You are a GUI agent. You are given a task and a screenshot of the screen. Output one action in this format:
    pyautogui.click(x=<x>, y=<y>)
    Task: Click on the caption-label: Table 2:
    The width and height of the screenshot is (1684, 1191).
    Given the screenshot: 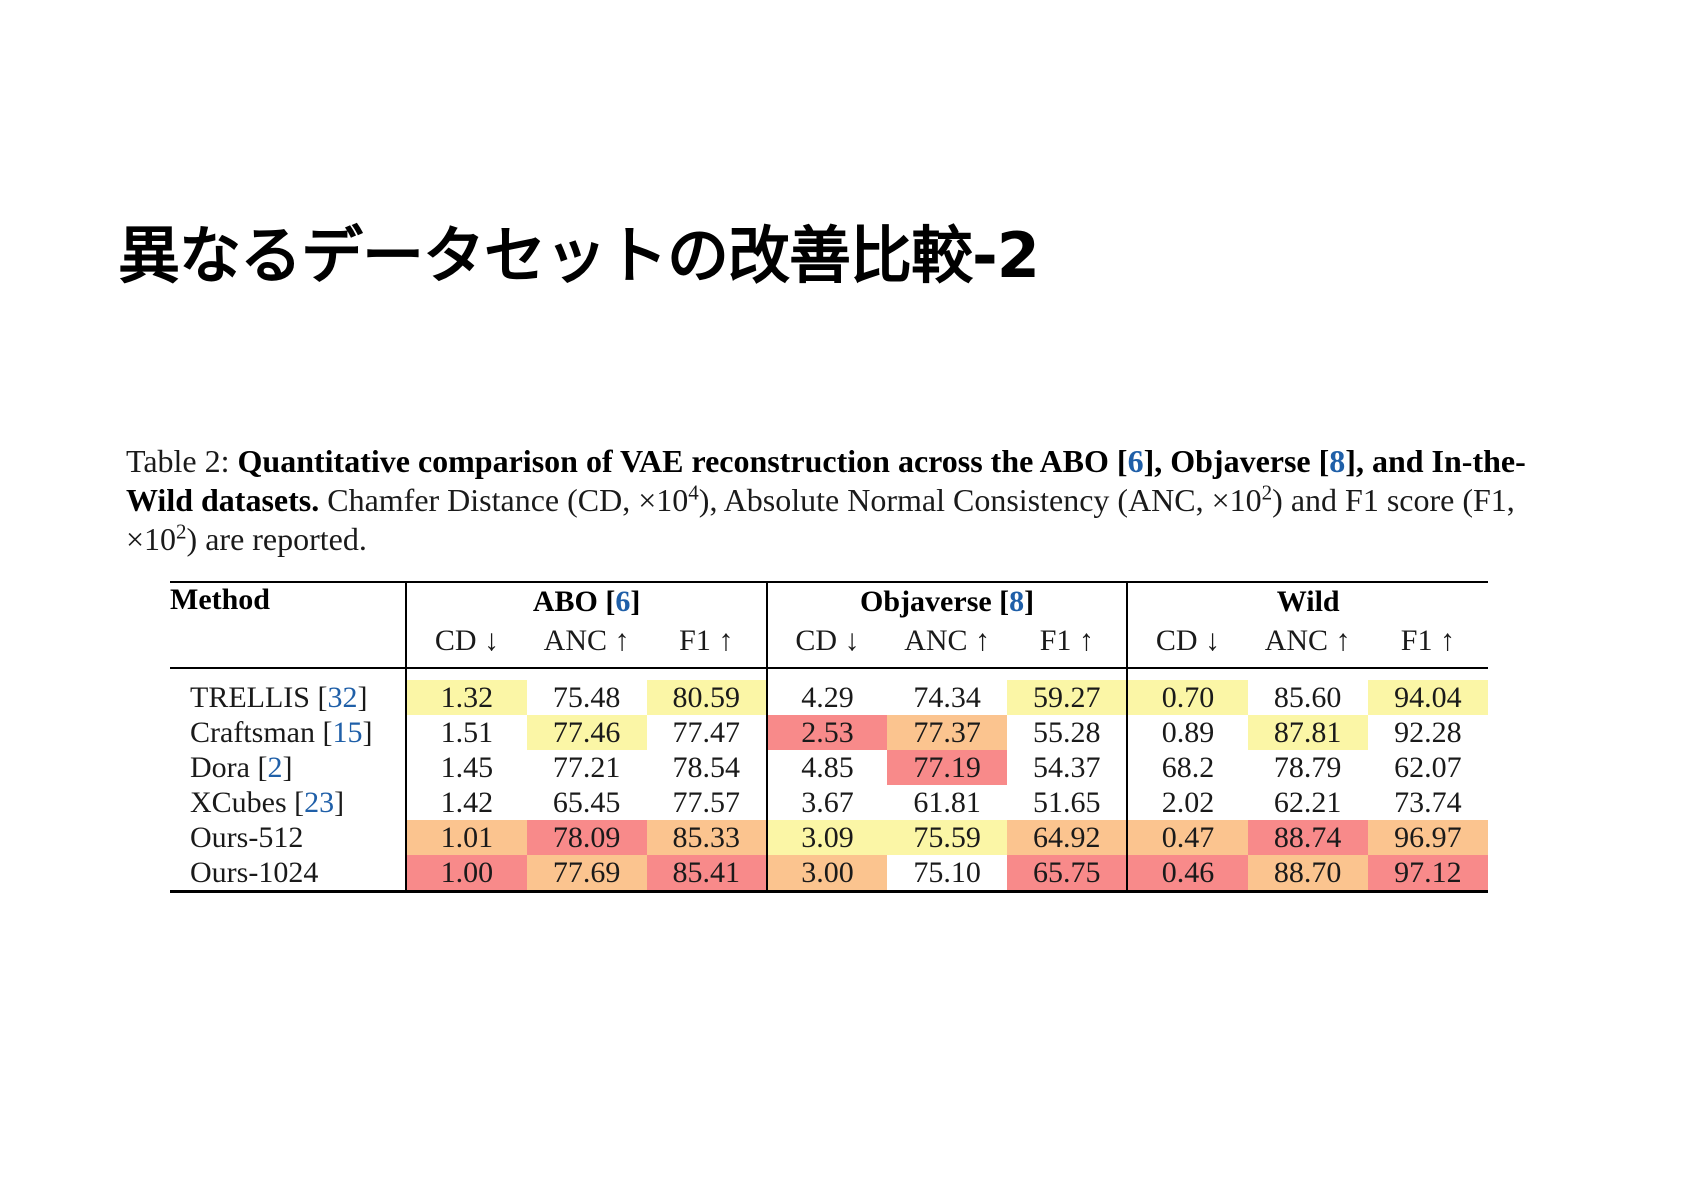 What is the action you would take?
    pyautogui.click(x=178, y=461)
    